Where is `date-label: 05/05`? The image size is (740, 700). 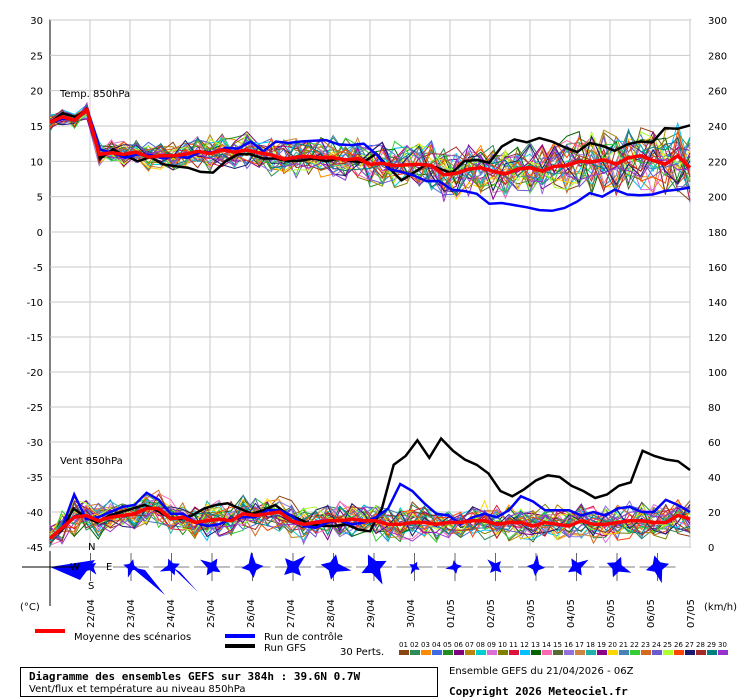 date-label: 05/05 is located at coordinates (611, 613).